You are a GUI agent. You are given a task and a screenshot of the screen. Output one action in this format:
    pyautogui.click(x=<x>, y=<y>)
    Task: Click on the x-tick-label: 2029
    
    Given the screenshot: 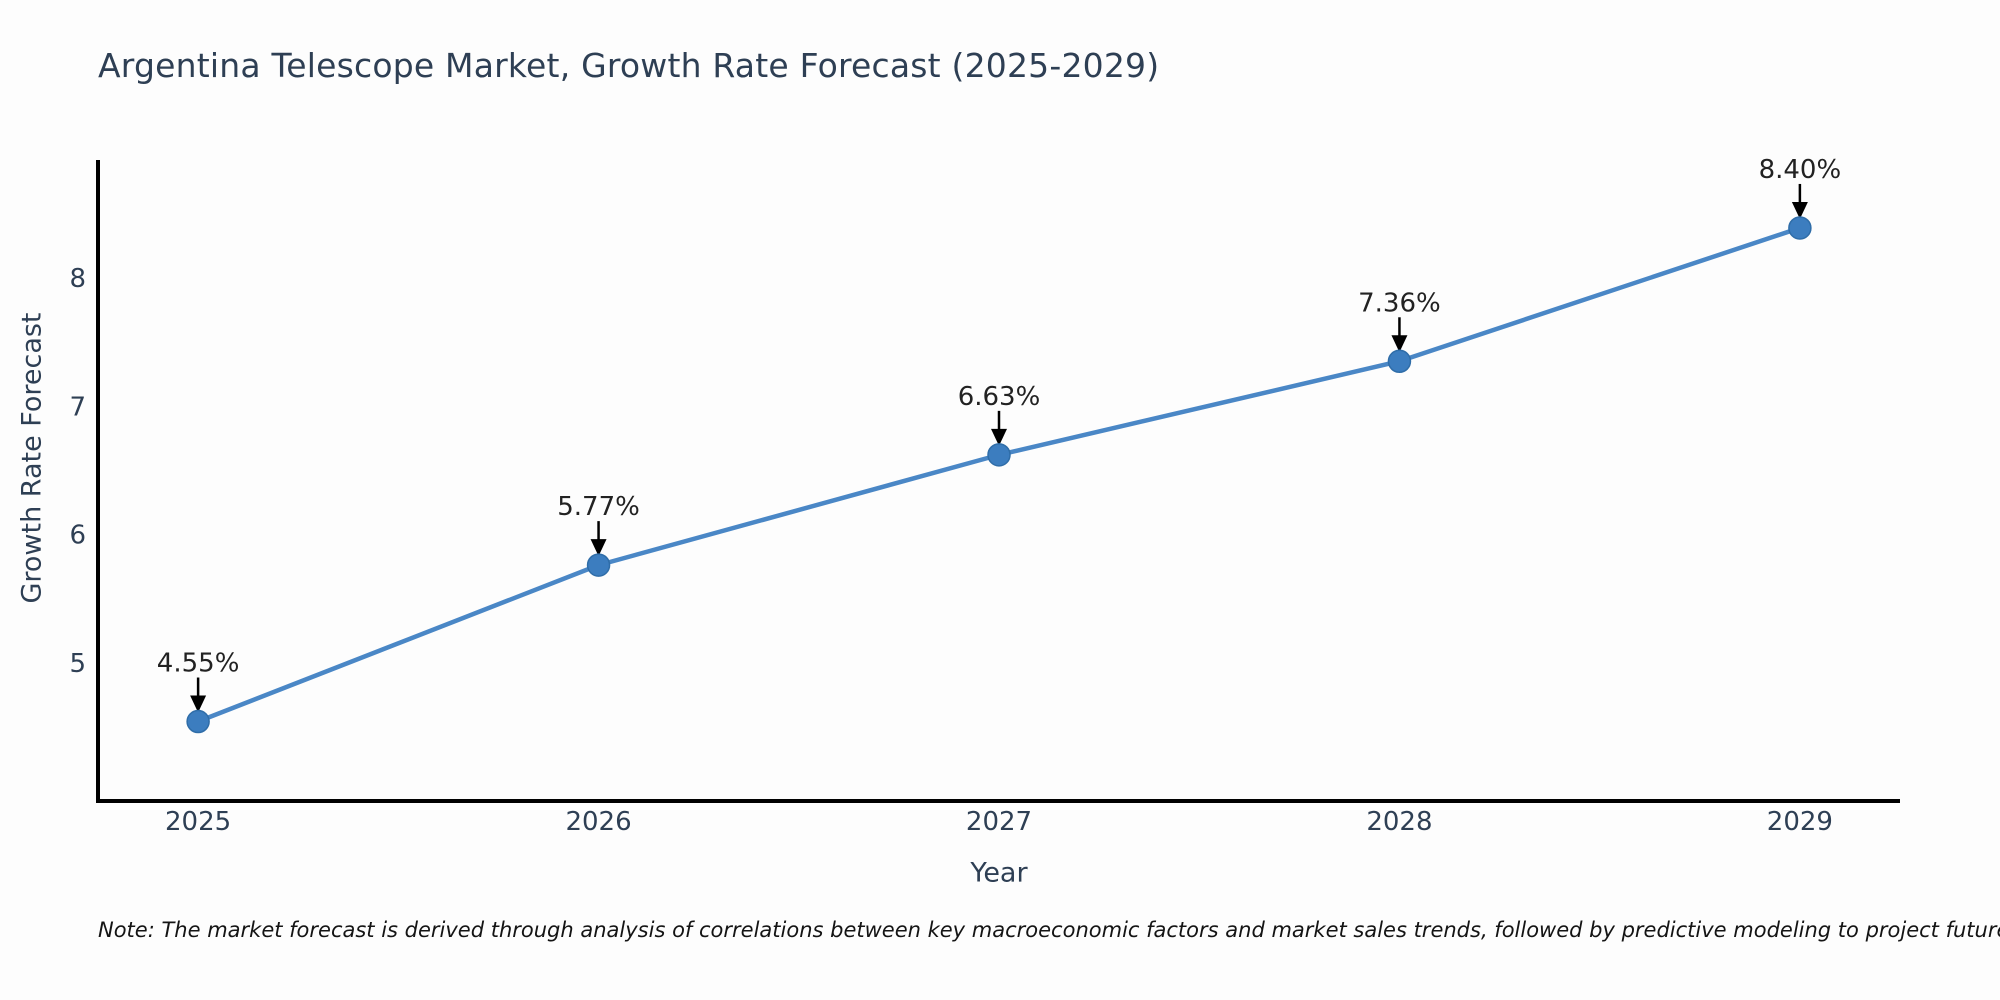 What is the action you would take?
    pyautogui.click(x=1800, y=822)
    